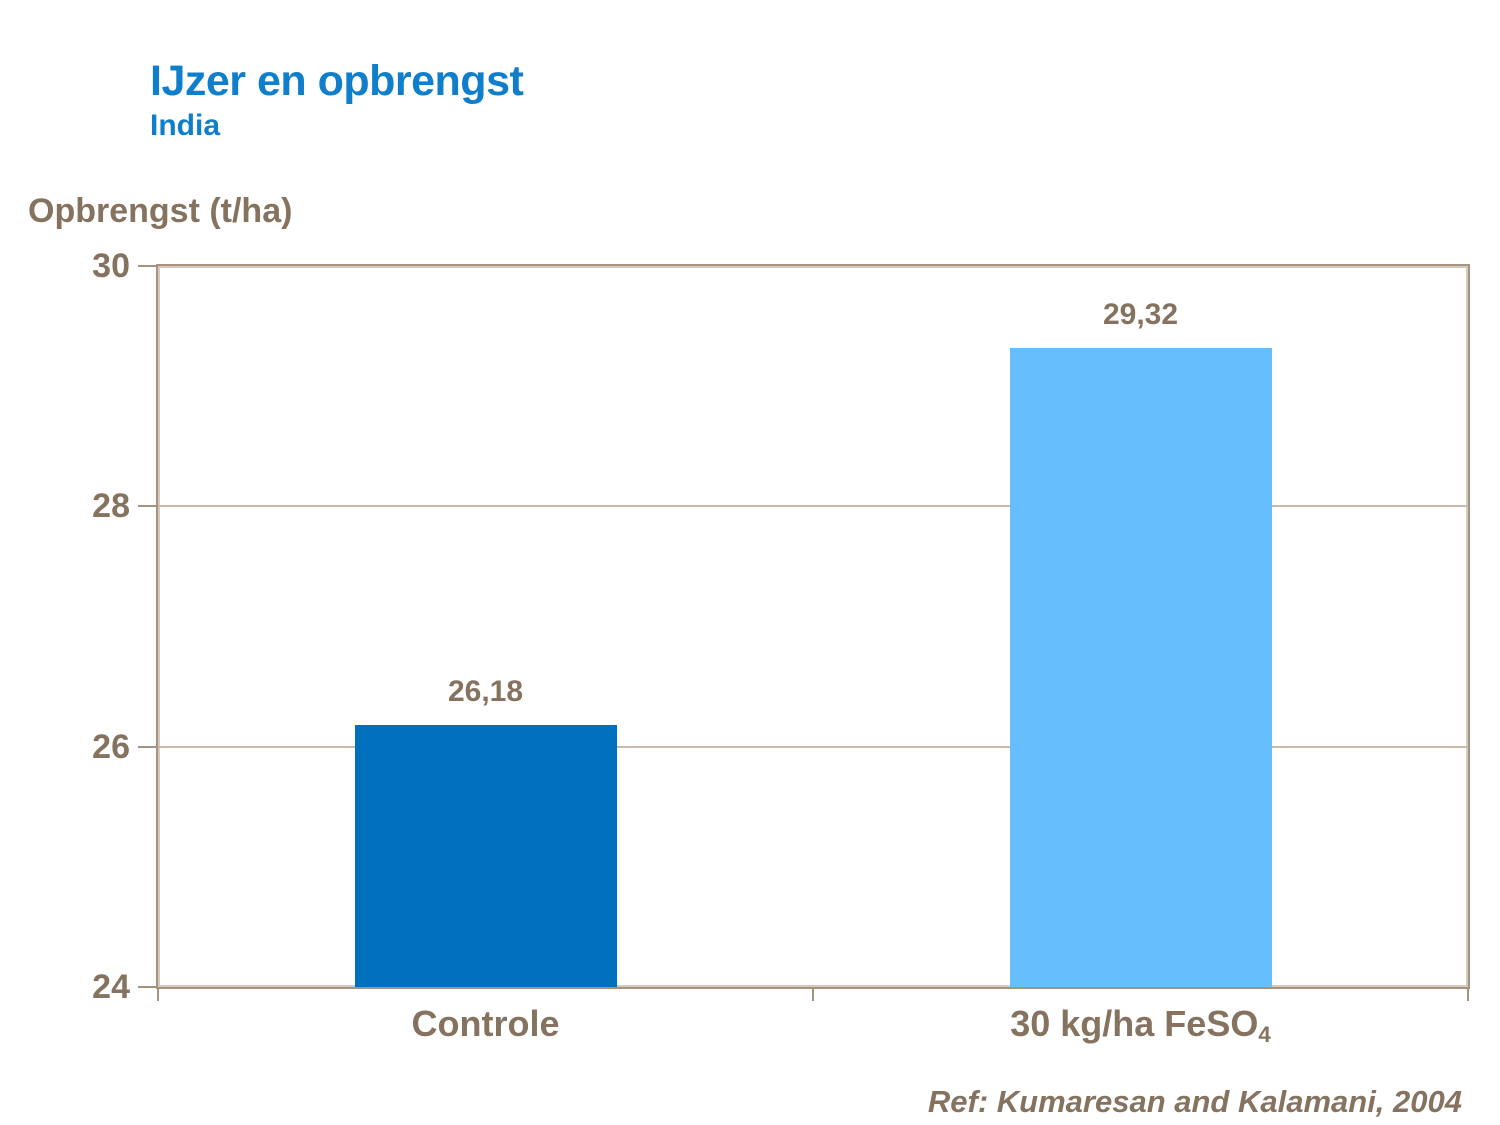 The height and width of the screenshot is (1125, 1500). What do you see at coordinates (111, 987) in the screenshot?
I see `y-tick-label-24: 24` at bounding box center [111, 987].